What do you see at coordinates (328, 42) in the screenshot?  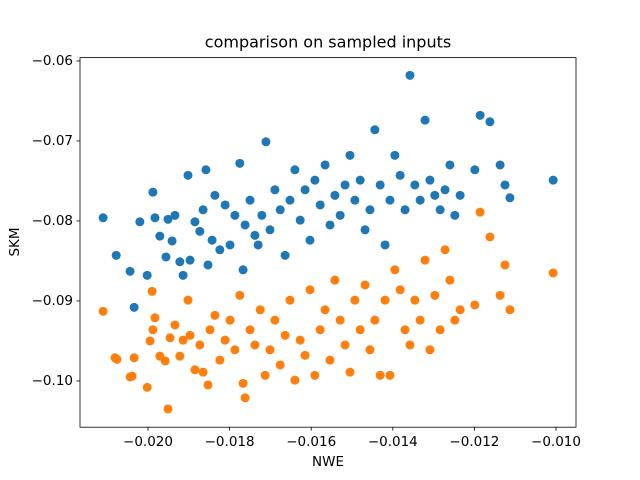 I see `chart-title: comparison on sampled inputs` at bounding box center [328, 42].